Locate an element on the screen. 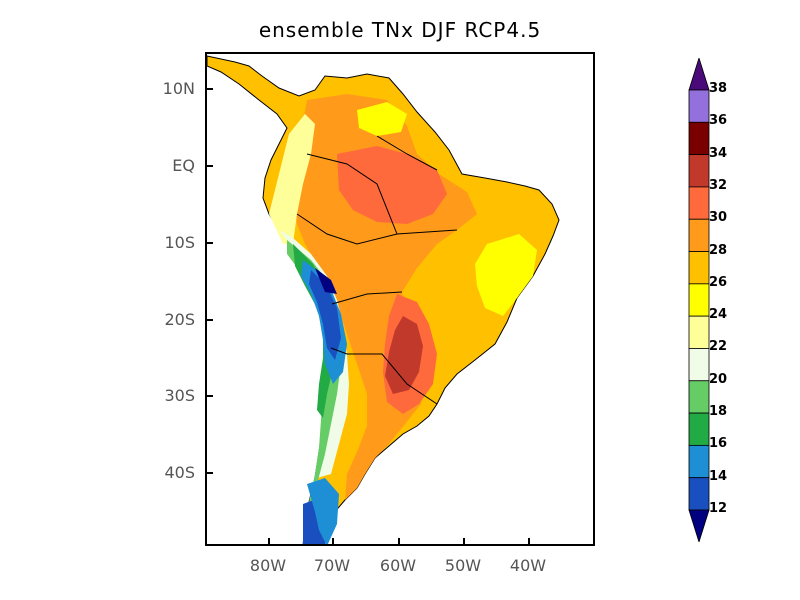 This screenshot has width=800, height=600. colorbar-top-arrow is located at coordinates (699, 74).